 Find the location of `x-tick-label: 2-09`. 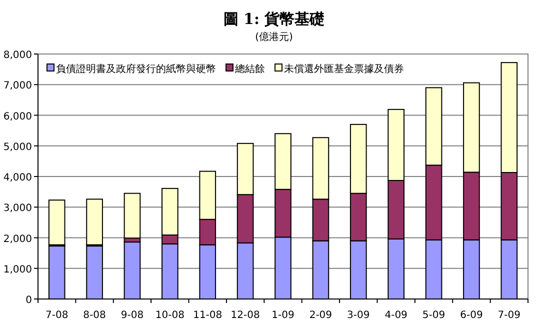

x-tick-label: 2-09 is located at coordinates (320, 315).